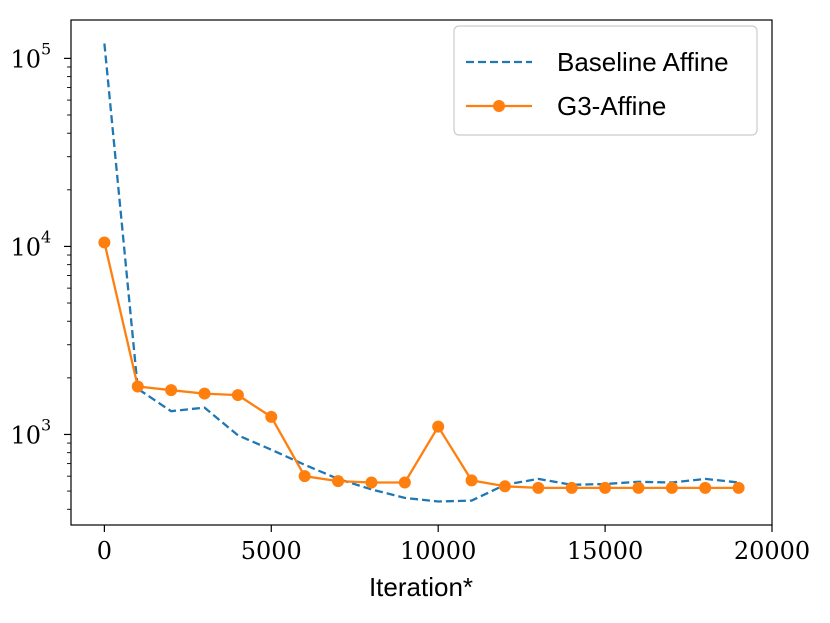 This screenshot has width=830, height=623. I want to click on x-tick-label: 0, so click(104, 551).